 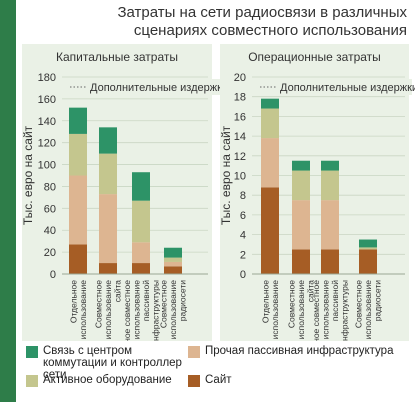 I want to click on panel-capex-bar-2-active, so click(x=108, y=174).